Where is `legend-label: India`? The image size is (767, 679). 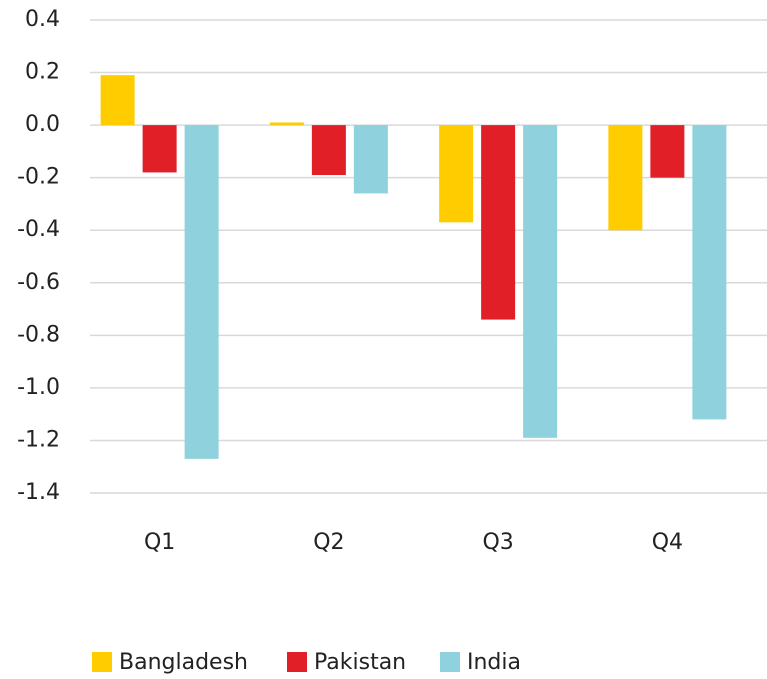
legend-label: India is located at coordinates (494, 662).